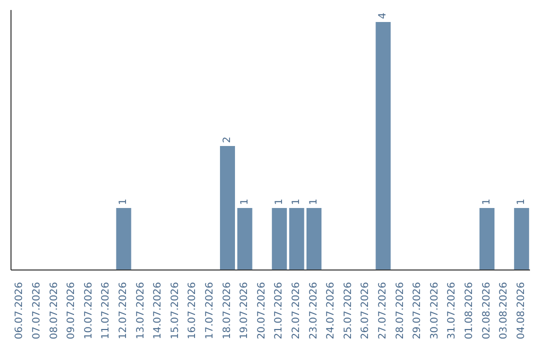 The image size is (540, 340). Describe the element at coordinates (54, 311) in the screenshot. I see `x-tick-label: 08.07.2026` at that location.